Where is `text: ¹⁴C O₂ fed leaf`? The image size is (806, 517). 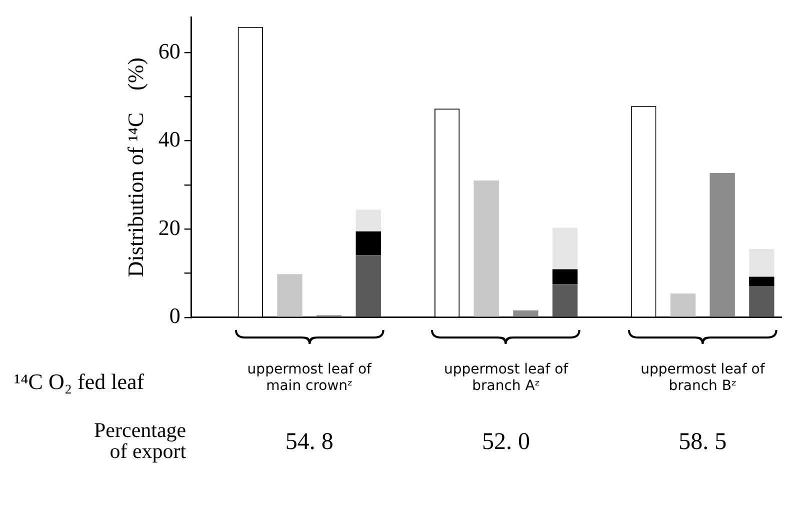 text: ¹⁴C O₂ fed leaf is located at coordinates (79, 382).